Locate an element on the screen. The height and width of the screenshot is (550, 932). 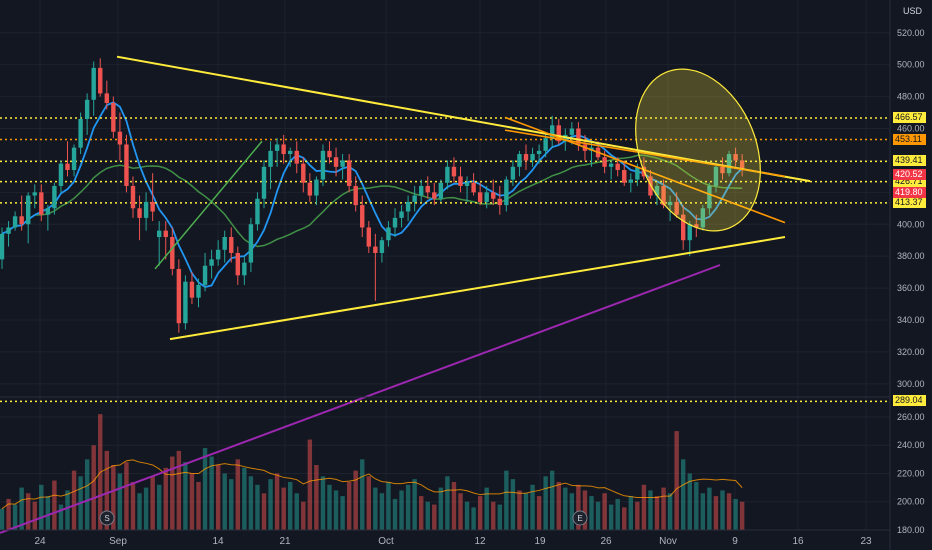
price-tick-label: 520.00 is located at coordinates (911, 33).